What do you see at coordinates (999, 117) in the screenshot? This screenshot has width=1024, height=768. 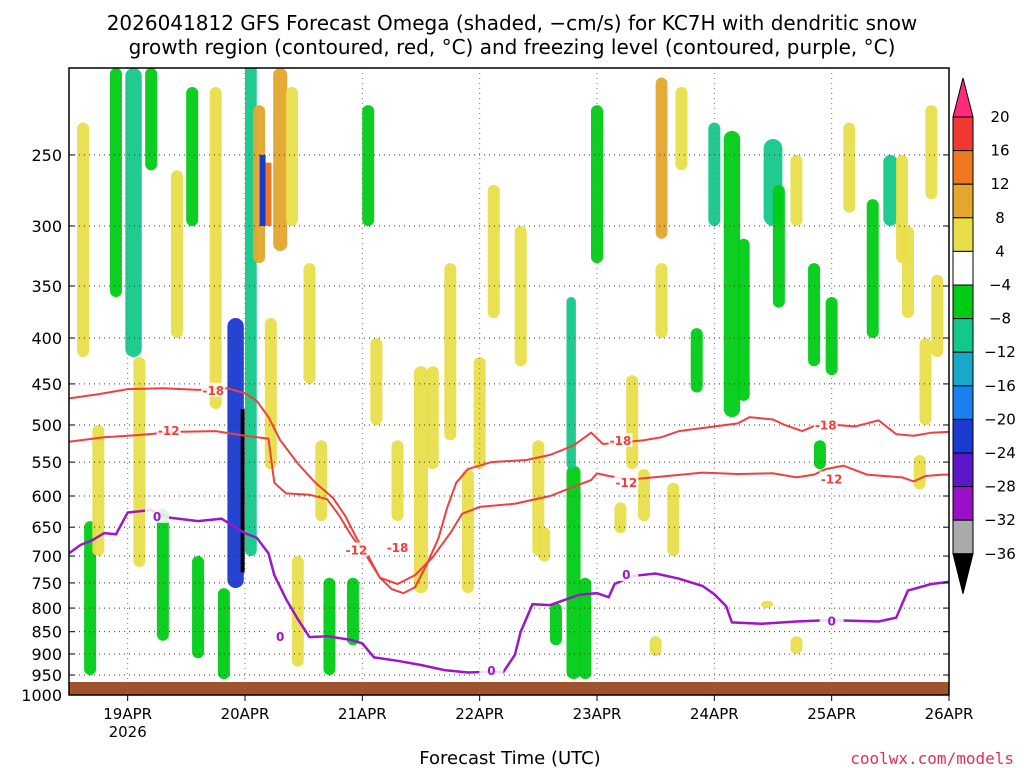 I see `colorbar-label: 20` at bounding box center [999, 117].